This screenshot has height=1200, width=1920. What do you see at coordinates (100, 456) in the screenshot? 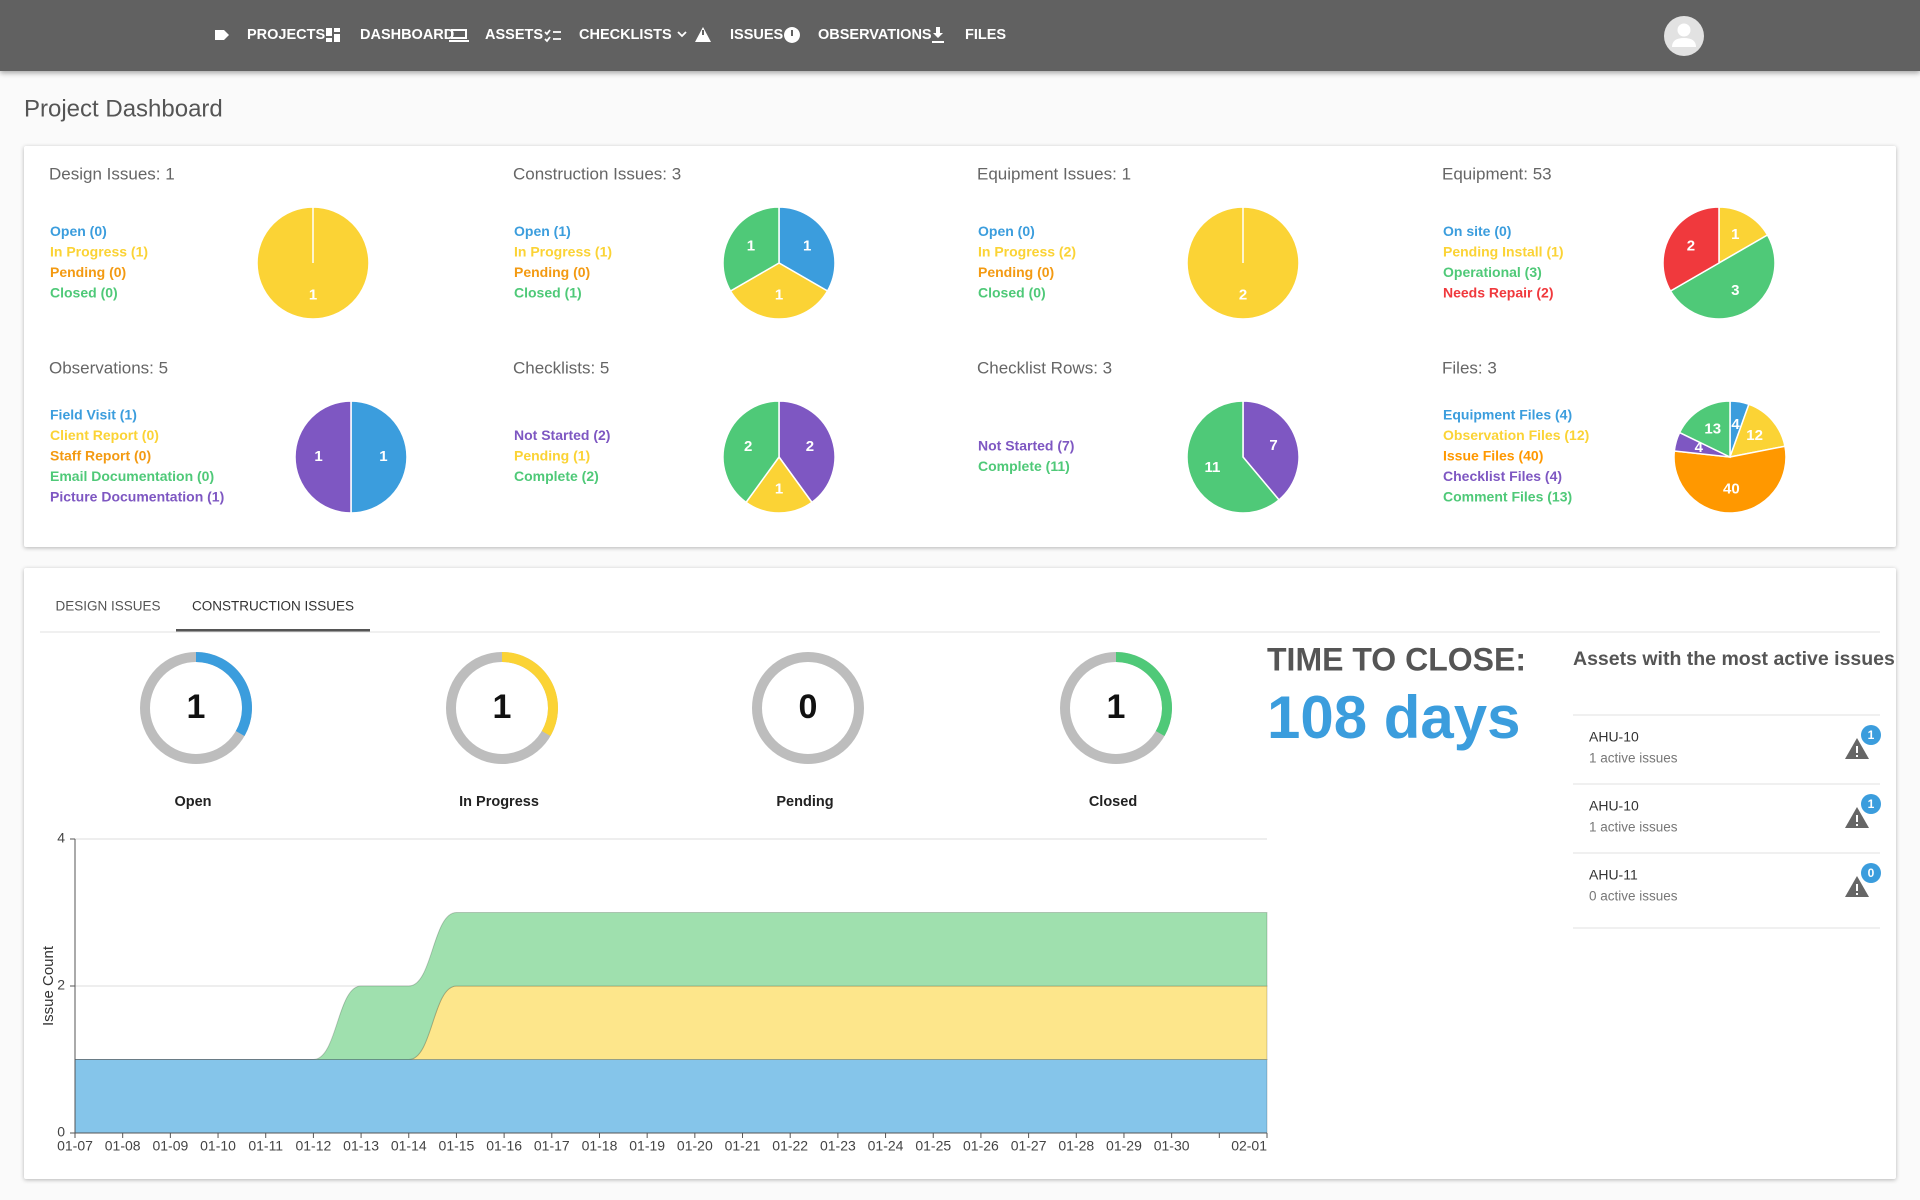
I see `legend-entry: Staff Report (0)` at bounding box center [100, 456].